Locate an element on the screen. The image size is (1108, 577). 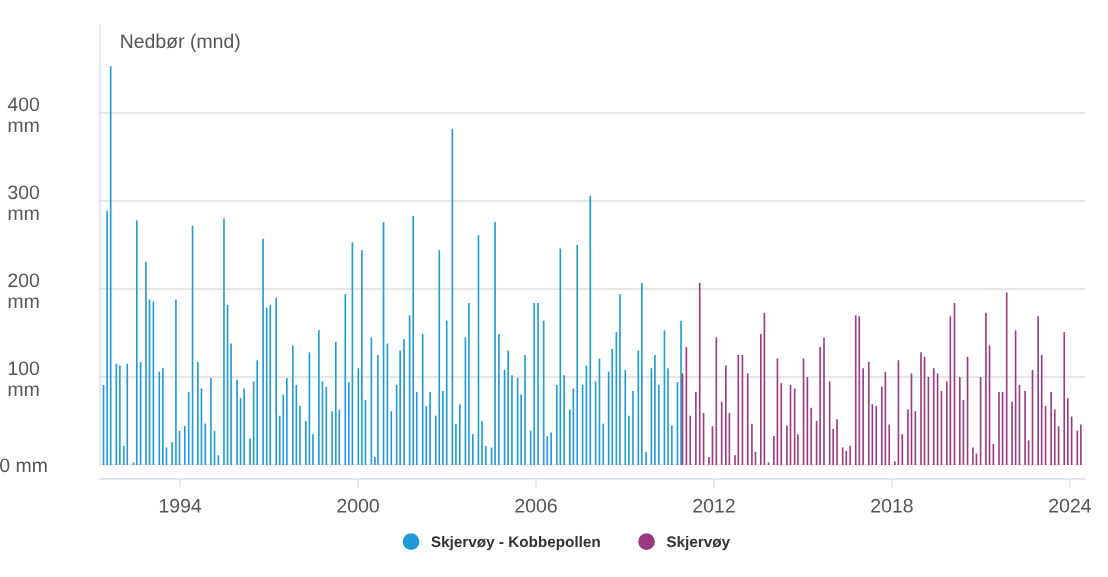
x-tick-label: 2018 is located at coordinates (892, 505).